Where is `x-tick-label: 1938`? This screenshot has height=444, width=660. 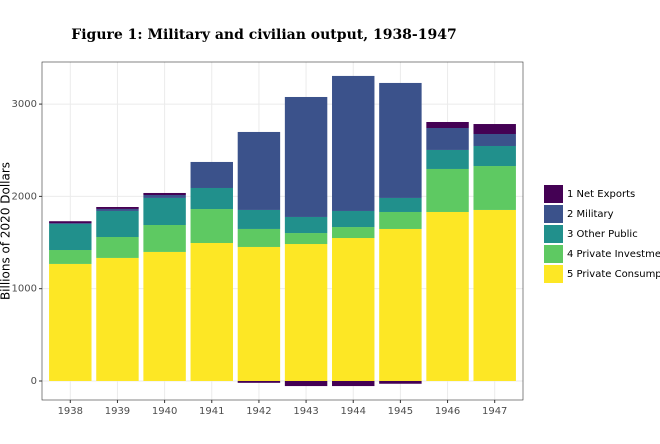 x-tick-label: 1938 is located at coordinates (70, 411).